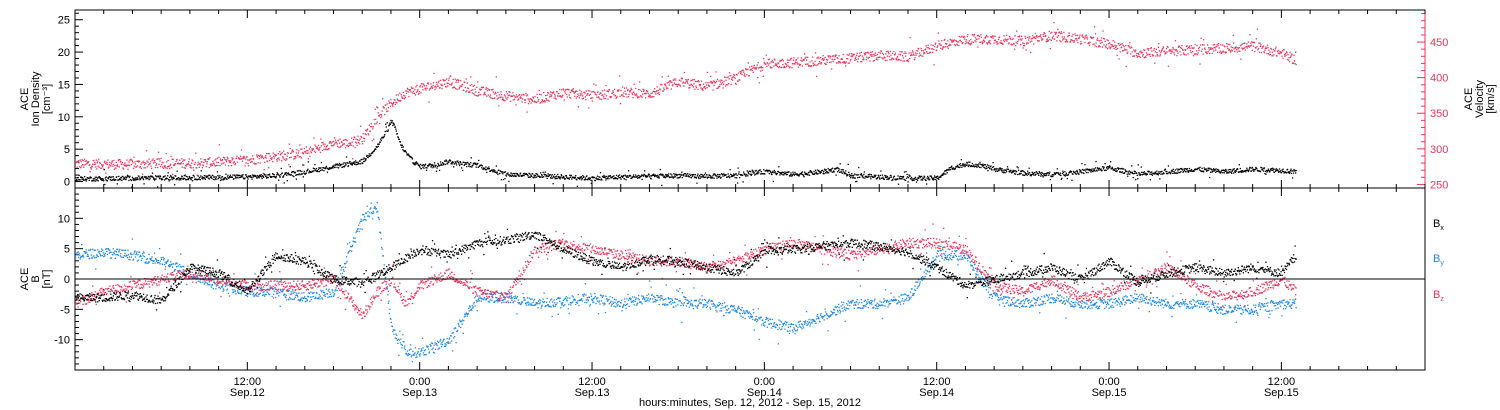 This screenshot has height=410, width=1500. I want to click on velocity-tick-label: 400, so click(1439, 79).